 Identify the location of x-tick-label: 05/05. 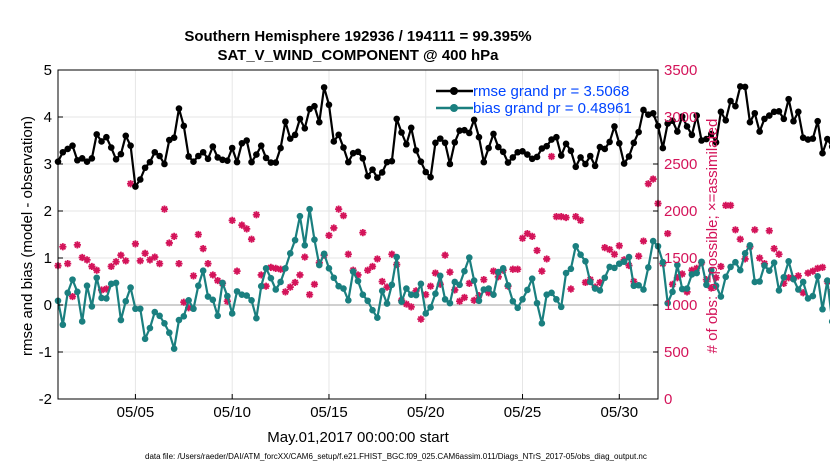
(136, 412).